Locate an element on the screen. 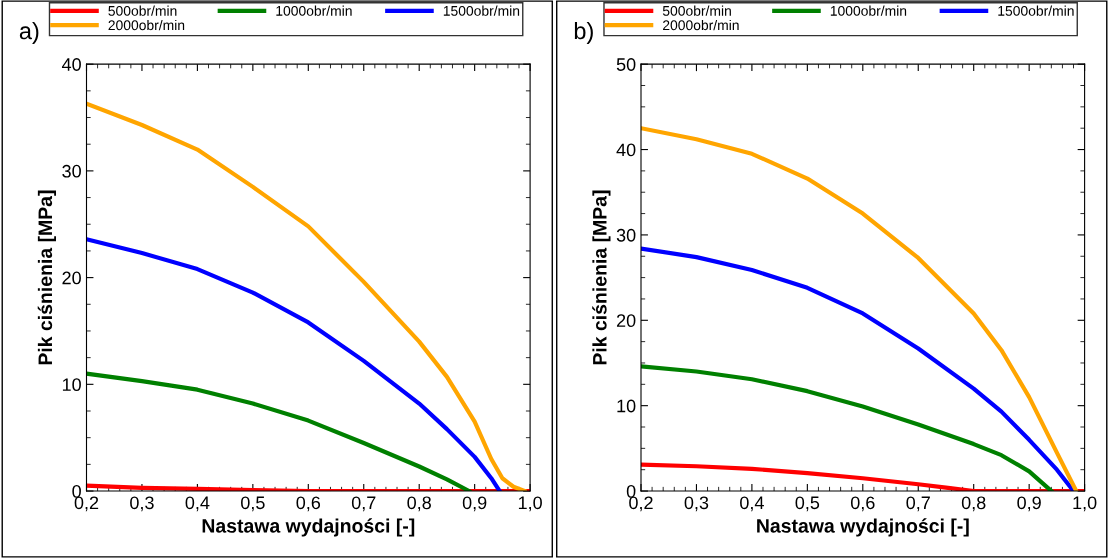 The width and height of the screenshot is (1109, 558). chart-title: a) is located at coordinates (29, 32).